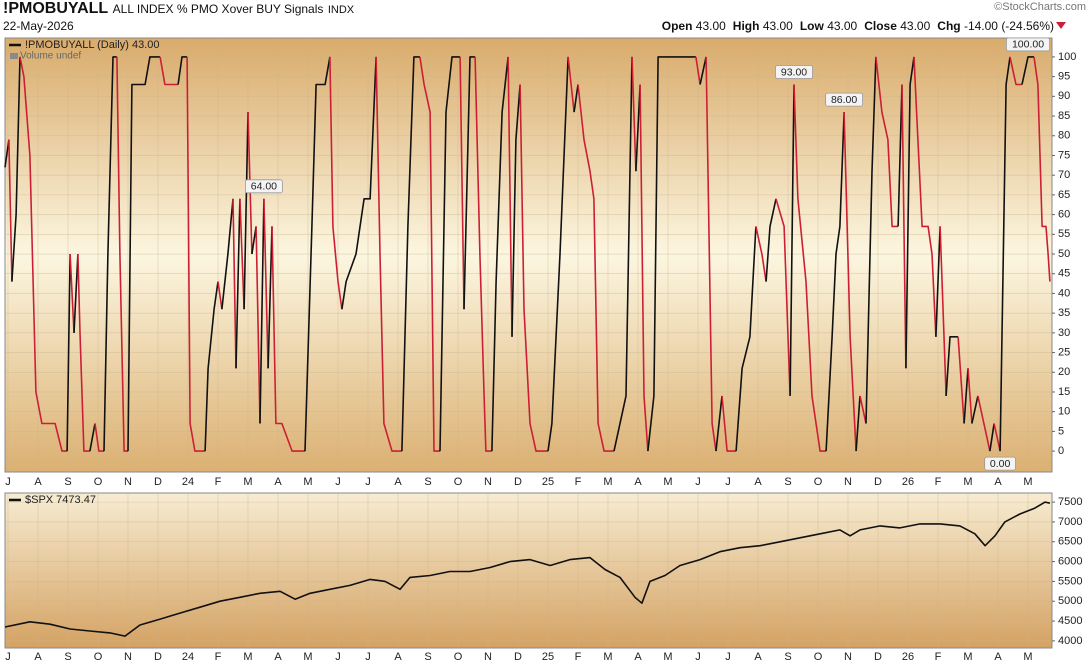 This screenshot has height=666, width=1092. What do you see at coordinates (1064, 412) in the screenshot?
I see `y-tick-label: 10` at bounding box center [1064, 412].